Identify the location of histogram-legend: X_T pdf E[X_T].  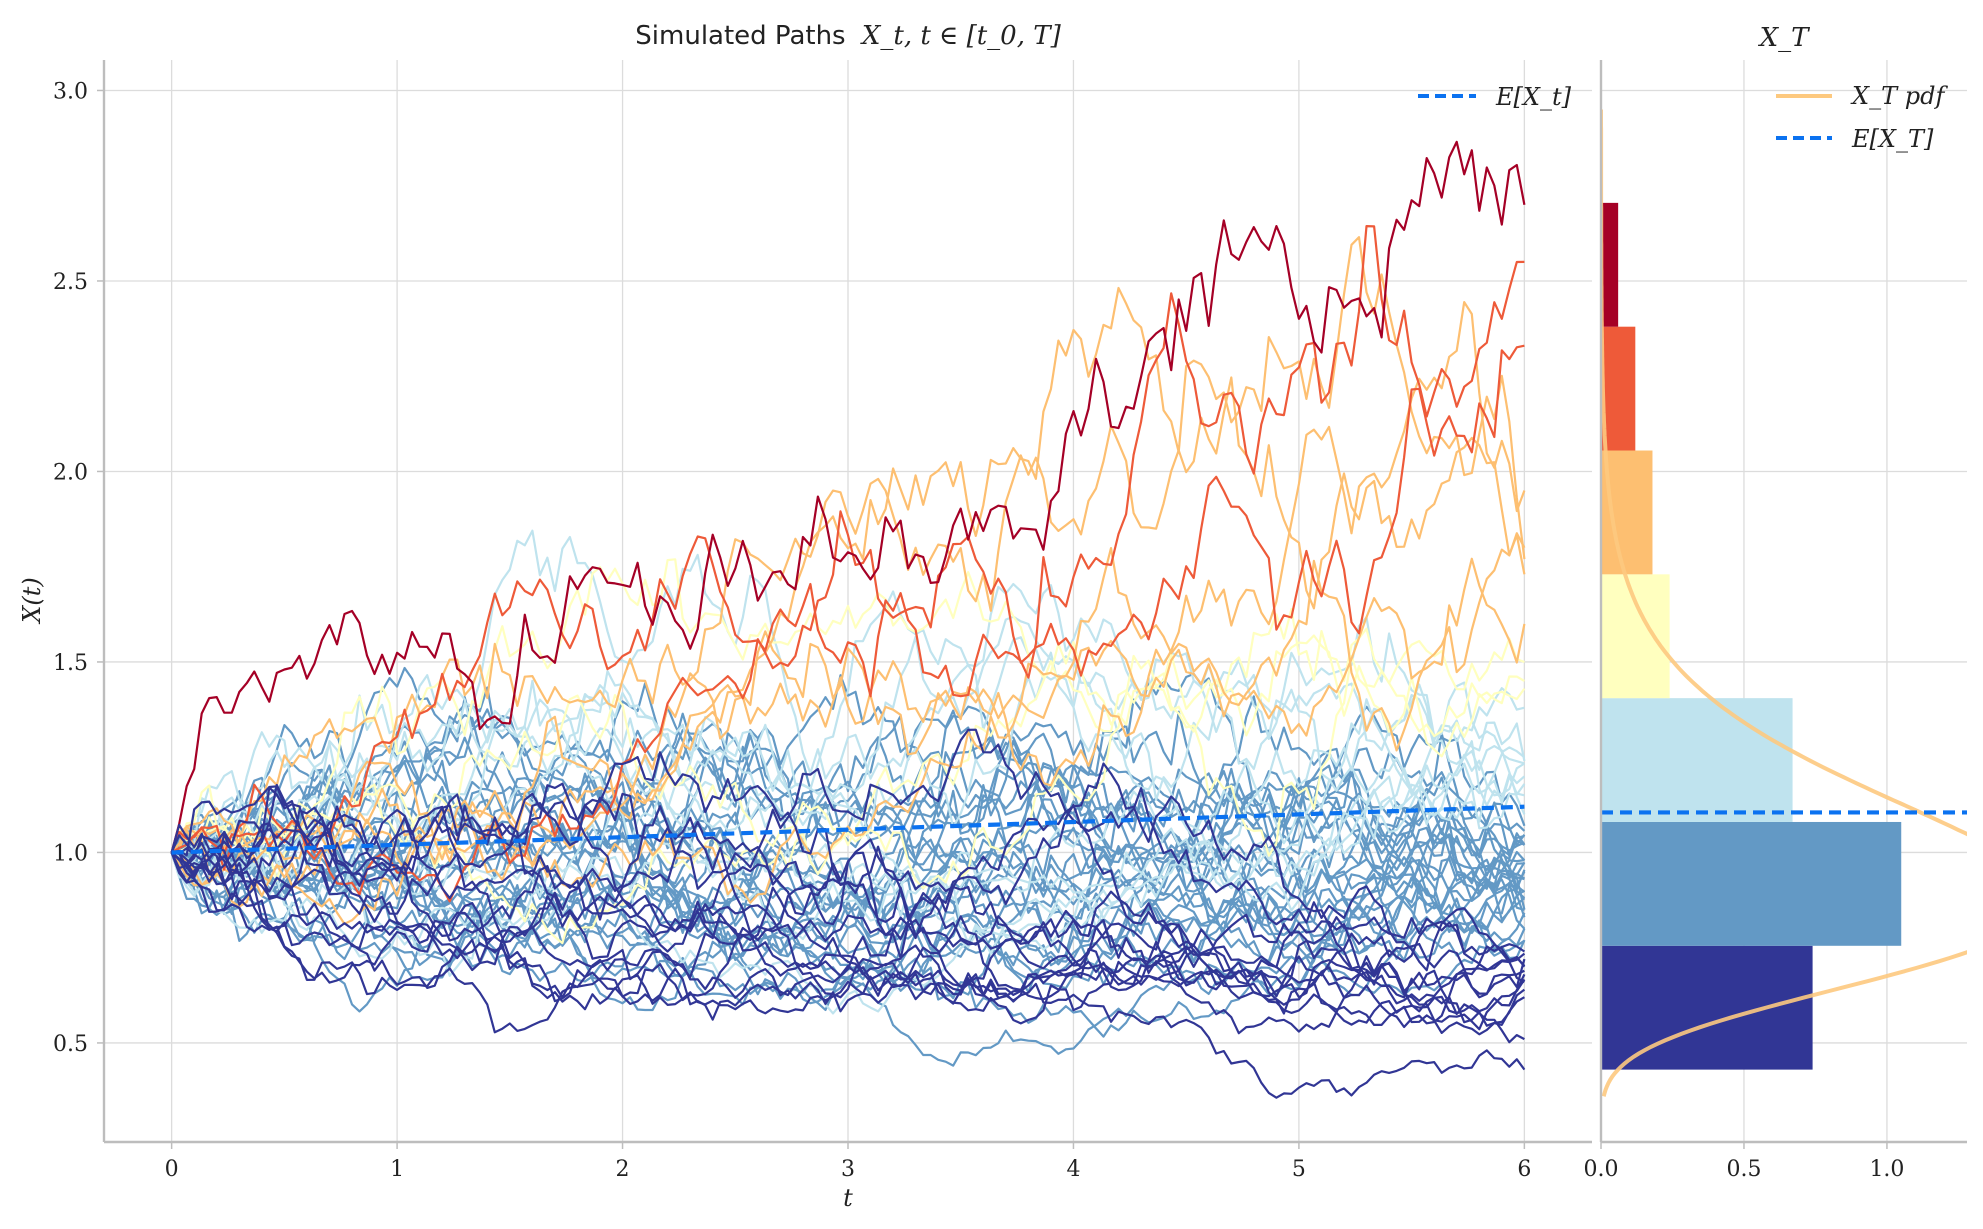
(1862, 117).